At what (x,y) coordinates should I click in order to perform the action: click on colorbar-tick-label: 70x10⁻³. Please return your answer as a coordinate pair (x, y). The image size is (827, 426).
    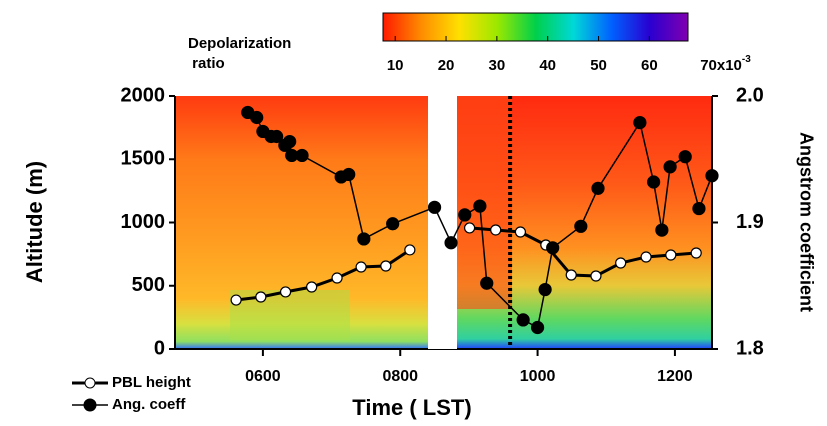
    Looking at the image, I should click on (725, 64).